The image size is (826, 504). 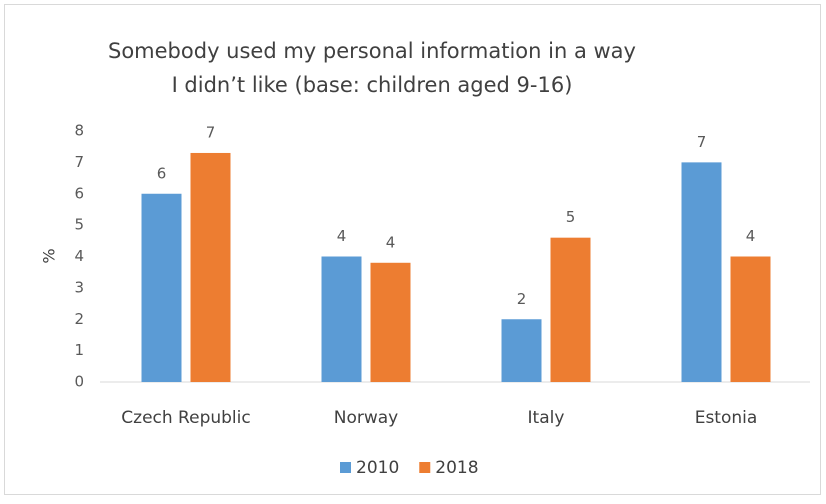 I want to click on y-tick-label: 5, so click(x=79, y=225).